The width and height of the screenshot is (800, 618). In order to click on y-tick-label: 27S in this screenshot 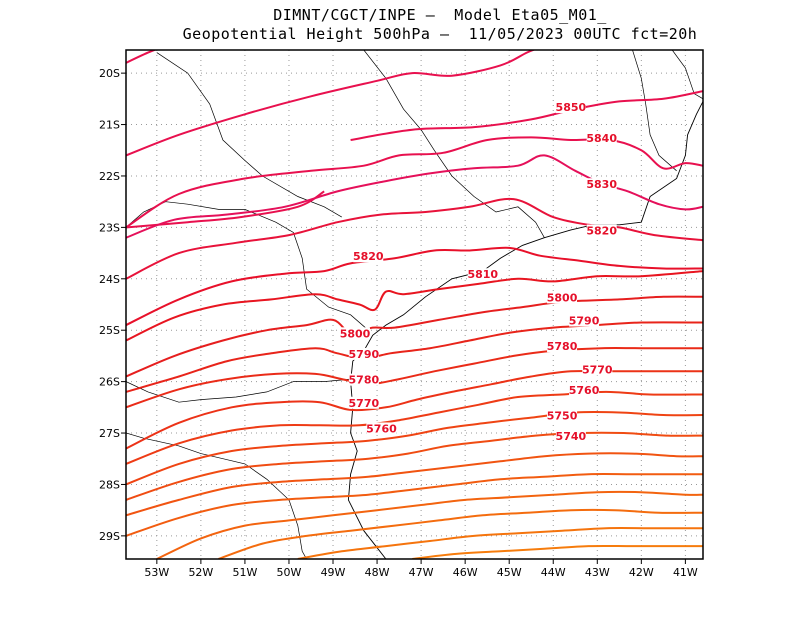, I will do `click(109, 433)`.